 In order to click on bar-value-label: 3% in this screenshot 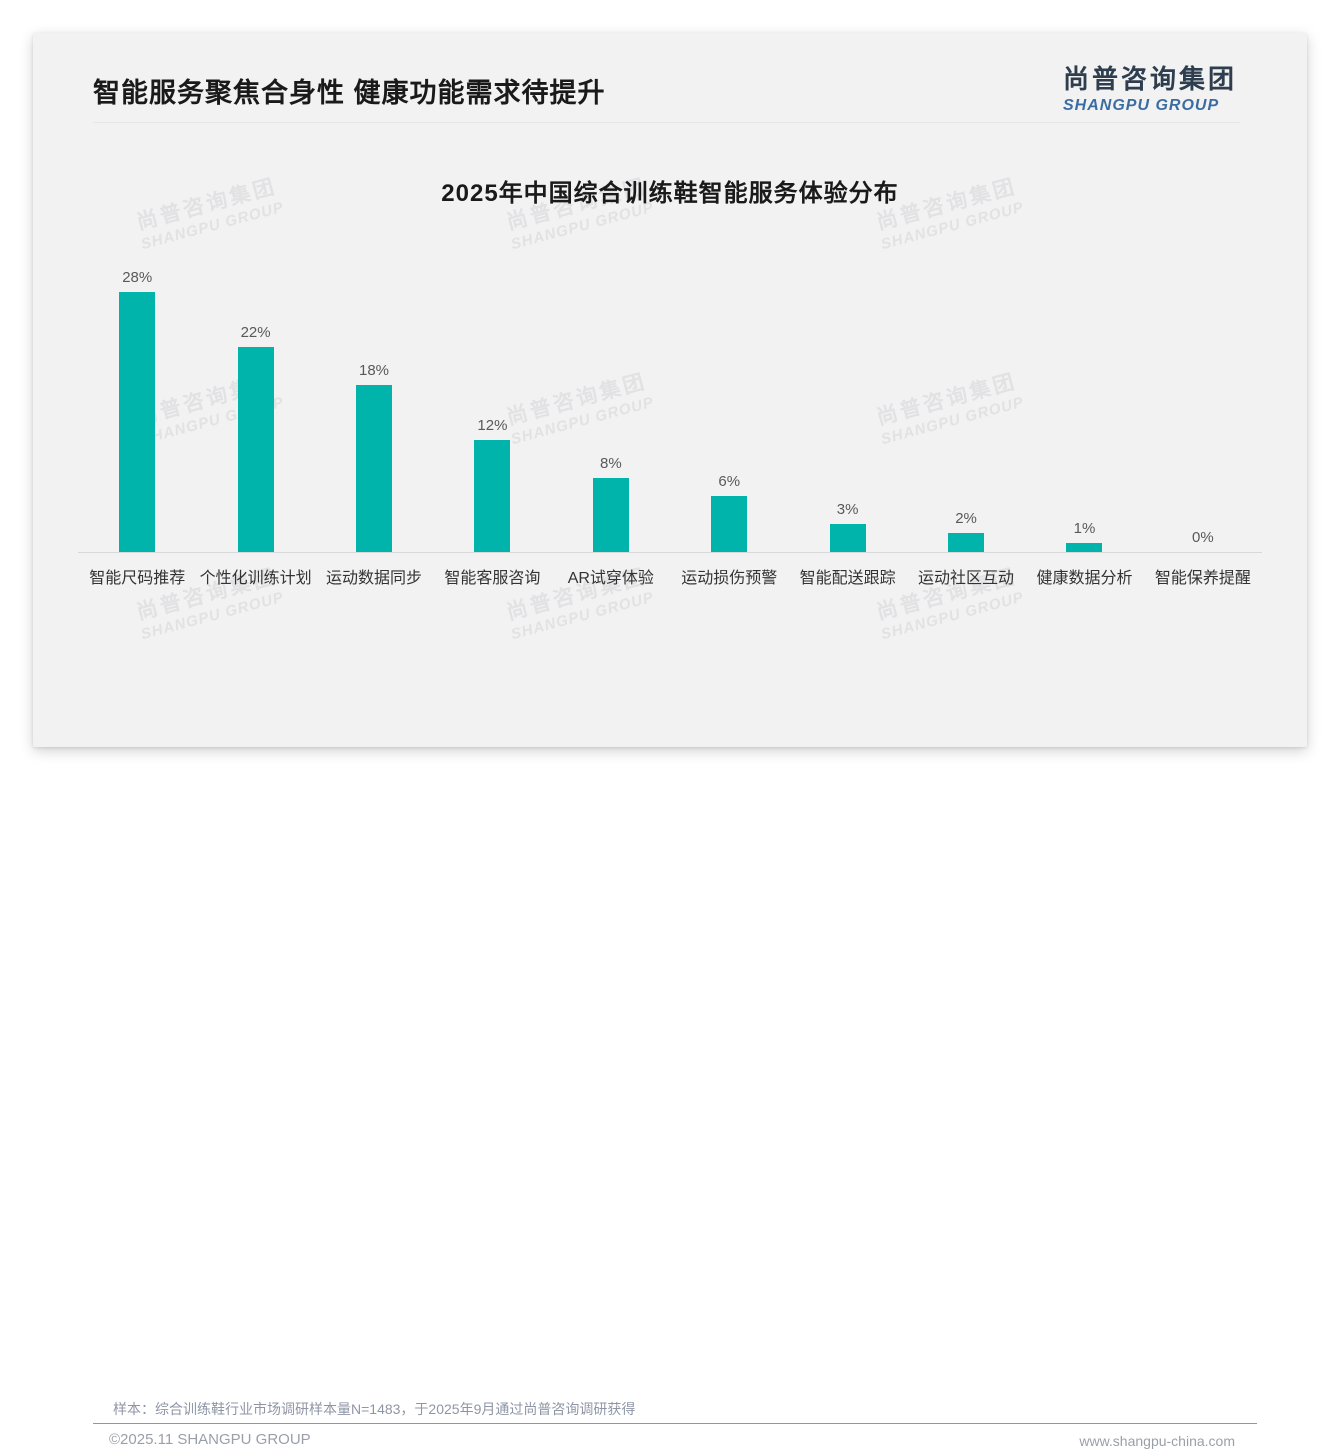, I will do `click(847, 509)`.